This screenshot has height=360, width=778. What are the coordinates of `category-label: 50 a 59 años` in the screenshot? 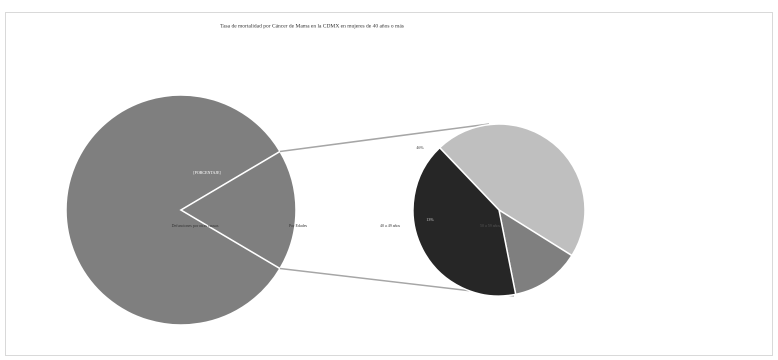 It's located at (490, 225).